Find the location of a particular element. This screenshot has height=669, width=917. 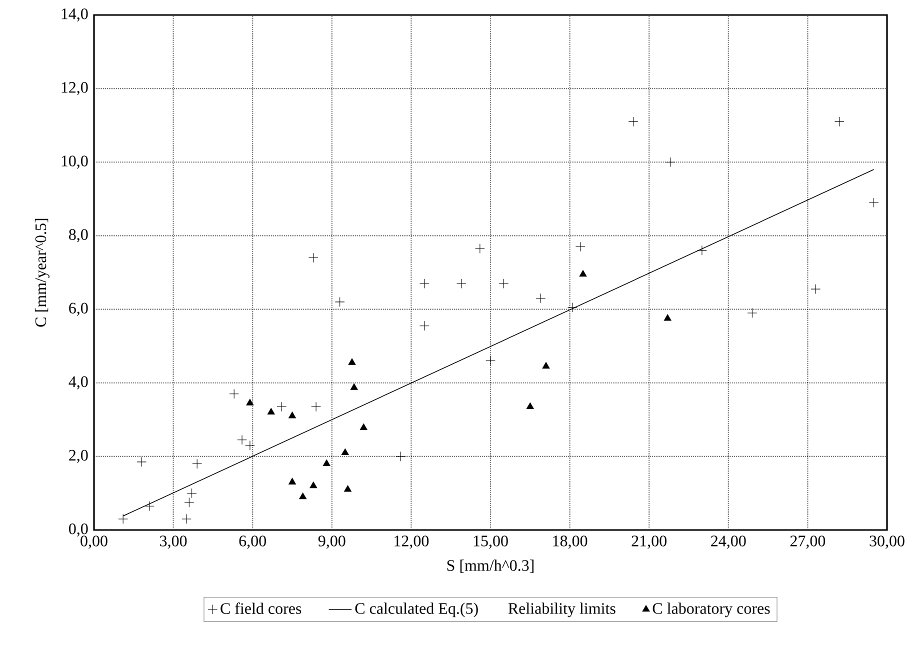

y-tick-label: 6,0 is located at coordinates (78, 309).